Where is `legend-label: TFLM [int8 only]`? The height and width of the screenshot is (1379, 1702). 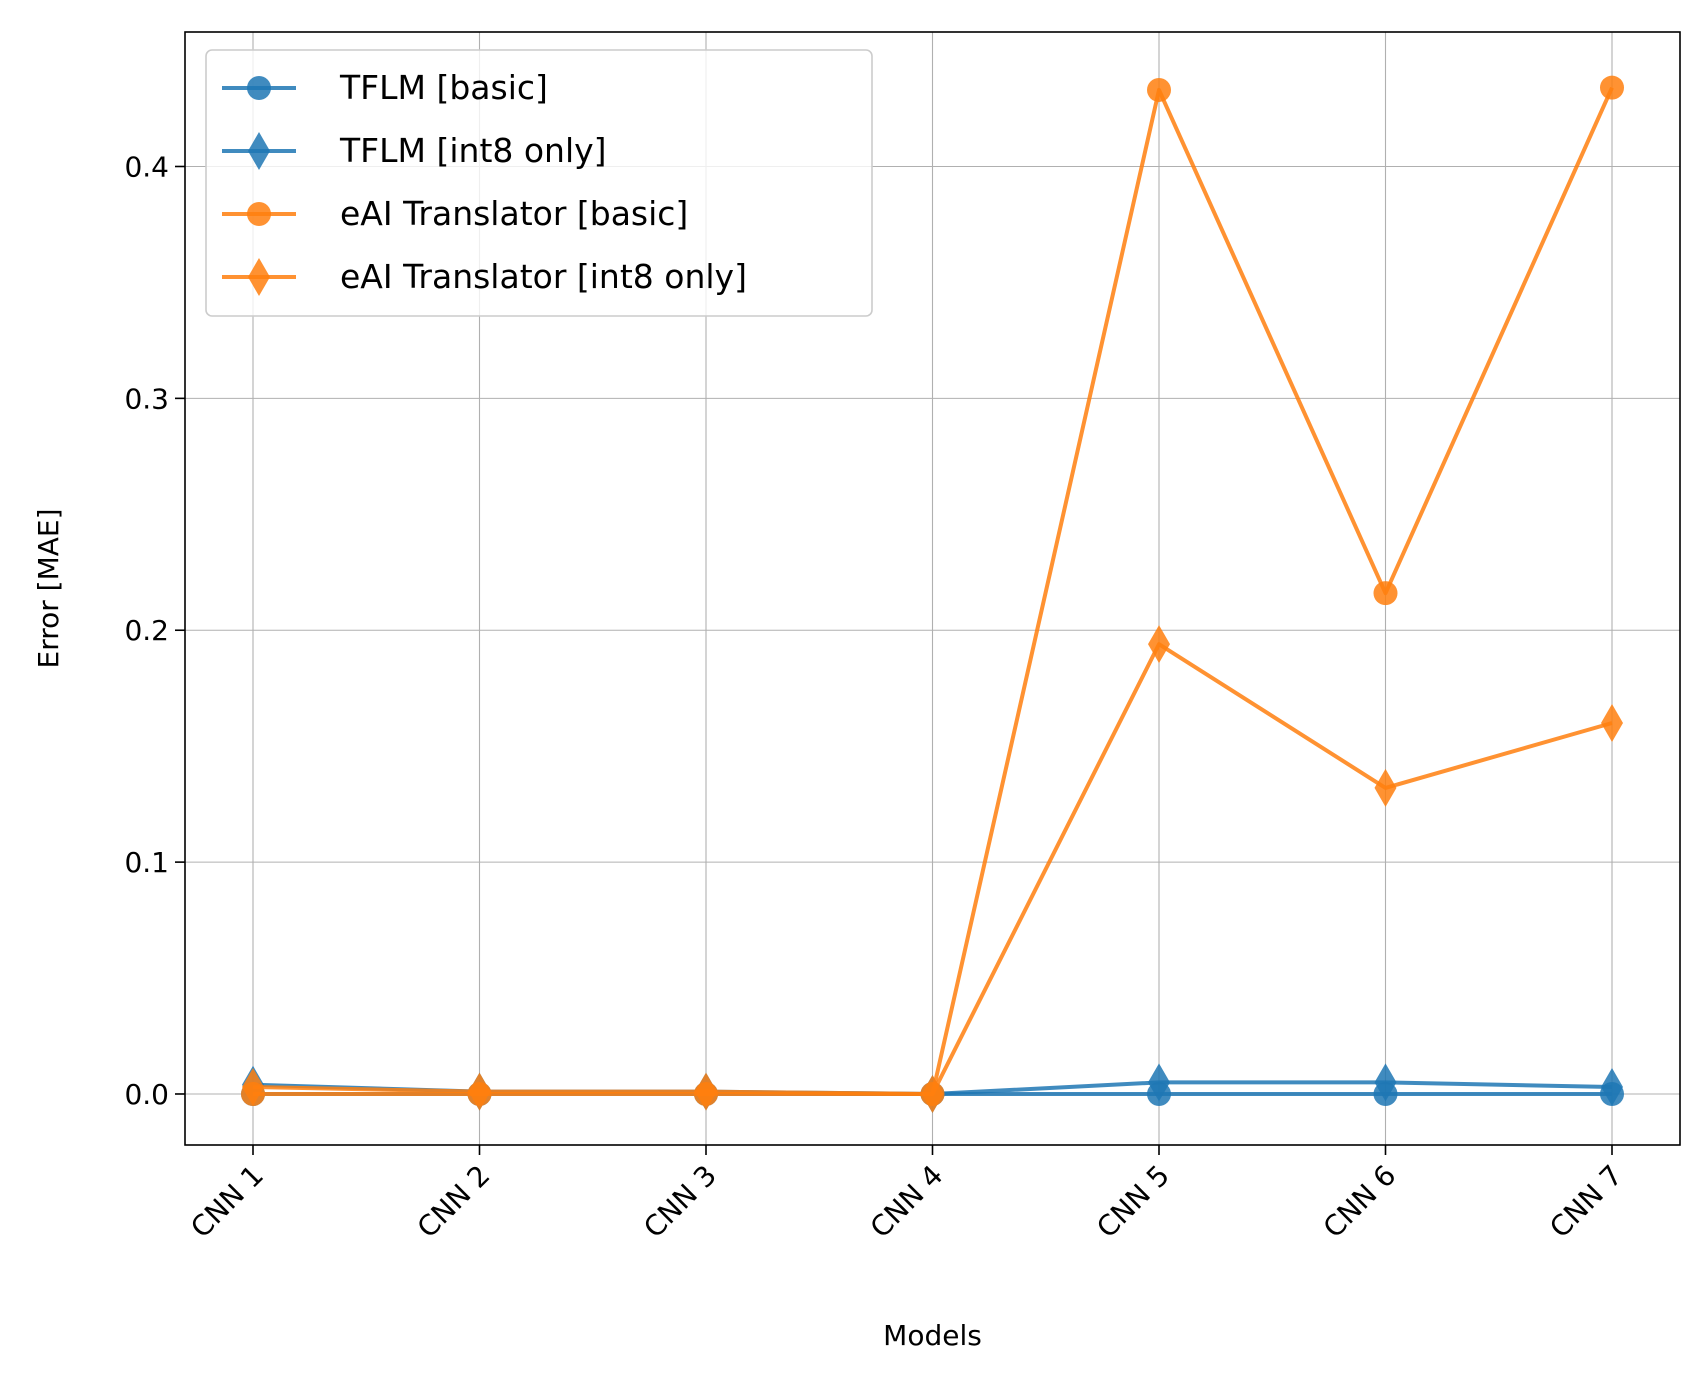 legend-label: TFLM [int8 only] is located at coordinates (473, 150).